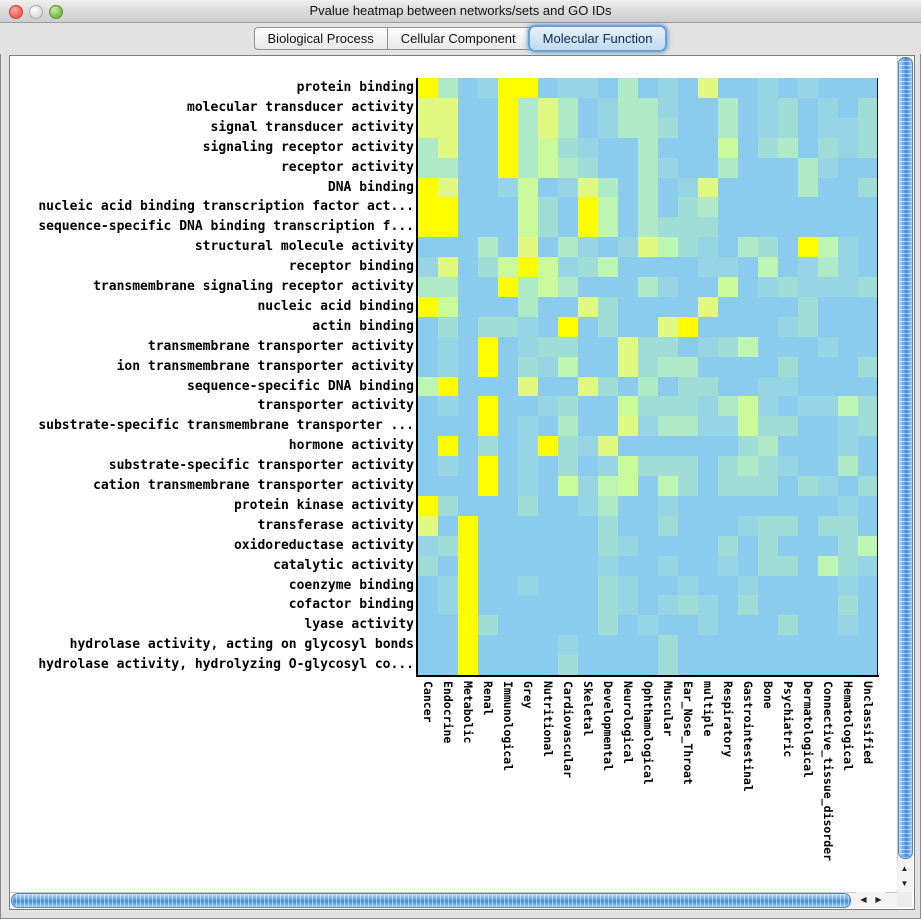 Image resolution: width=921 pixels, height=919 pixels. Describe the element at coordinates (708, 605) in the screenshot. I see `heatmap-cell-r27-c15` at that location.